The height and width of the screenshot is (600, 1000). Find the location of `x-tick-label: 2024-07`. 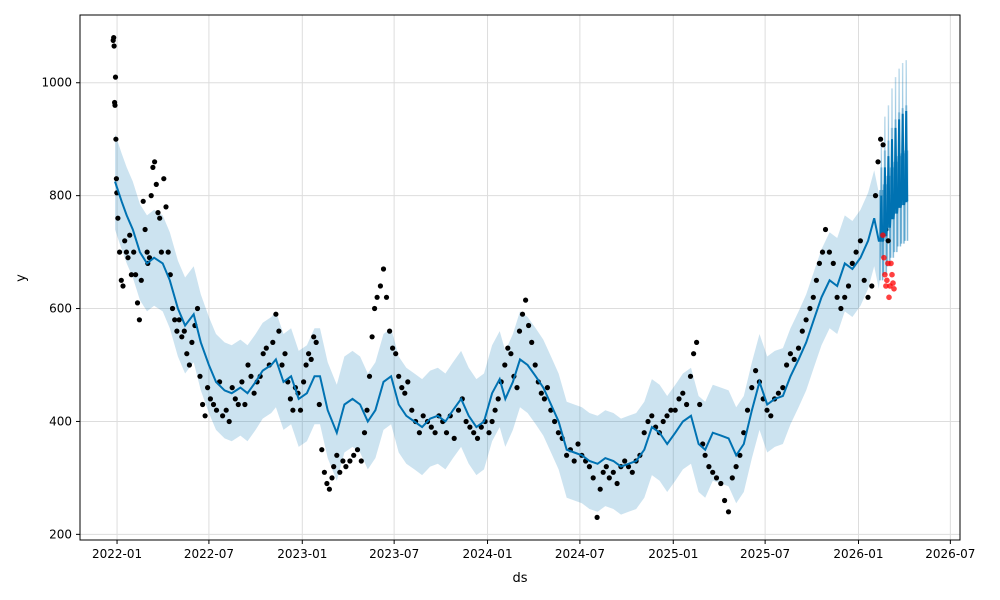

x-tick-label: 2024-07 is located at coordinates (580, 554).